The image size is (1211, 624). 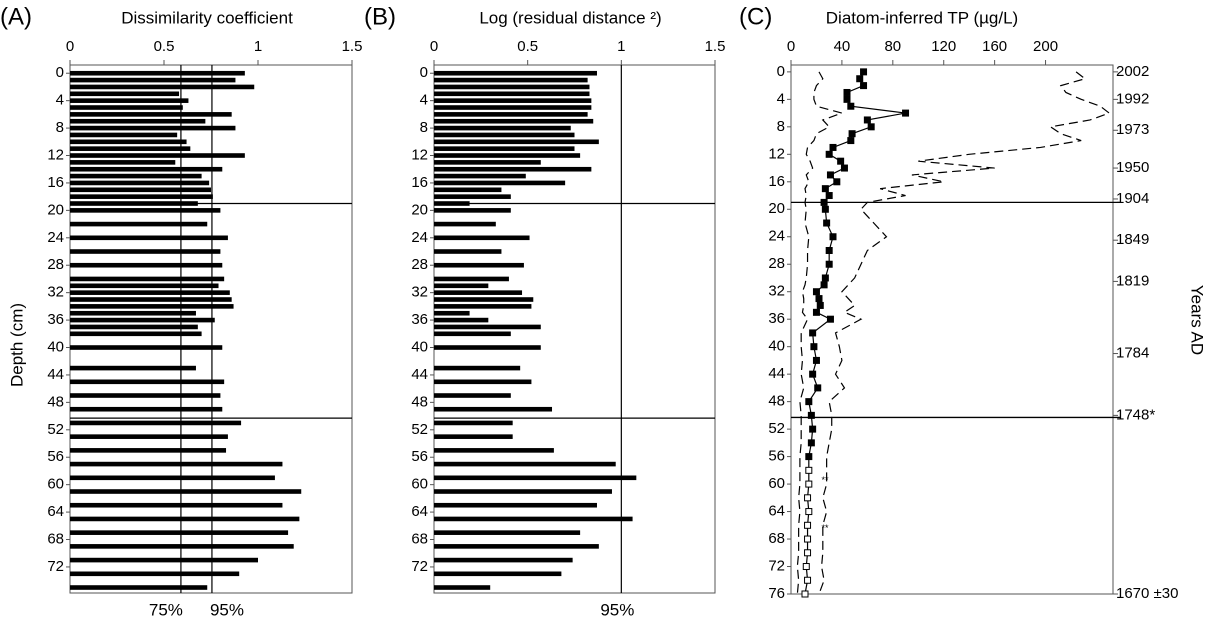 I want to click on y-tick-label: 12, so click(x=776, y=153).